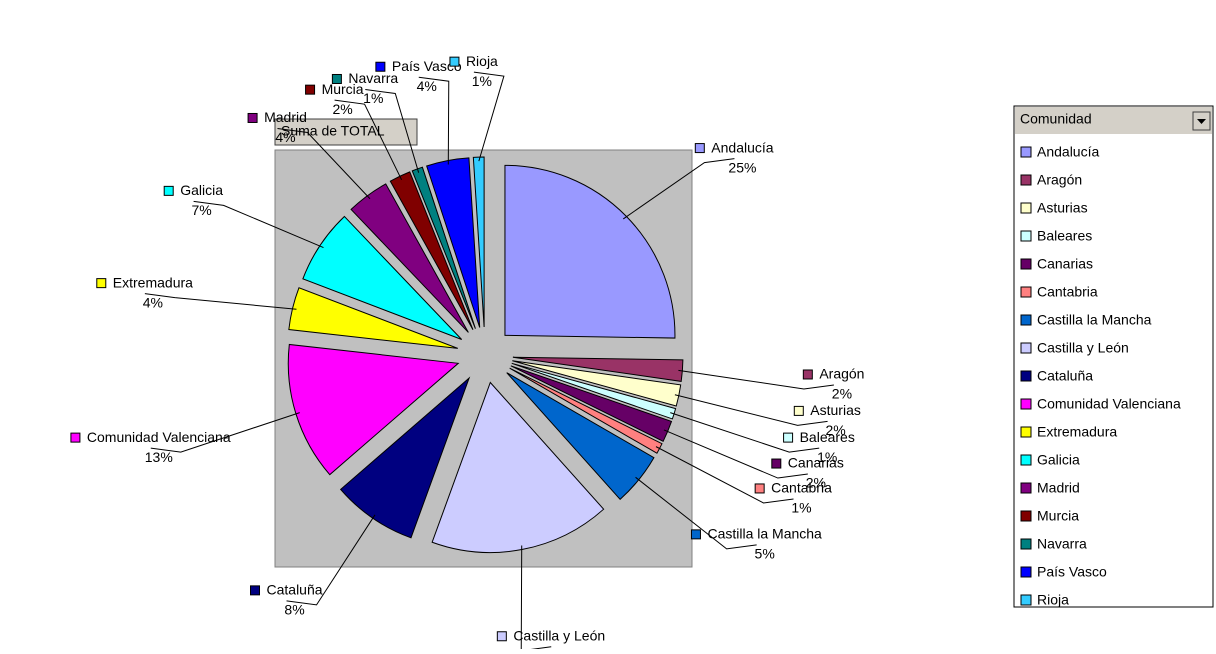 This screenshot has height=654, width=1216. What do you see at coordinates (765, 554) in the screenshot?
I see `data-label-value: 5%` at bounding box center [765, 554].